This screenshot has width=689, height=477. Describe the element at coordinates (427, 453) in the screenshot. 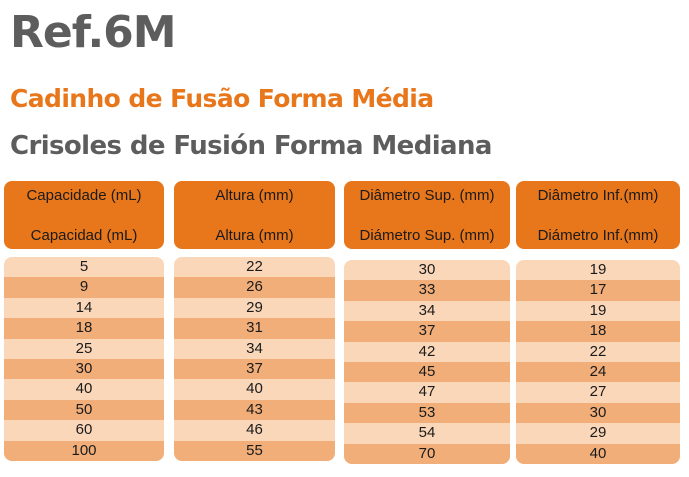

I see `table-cell: 70` at that location.